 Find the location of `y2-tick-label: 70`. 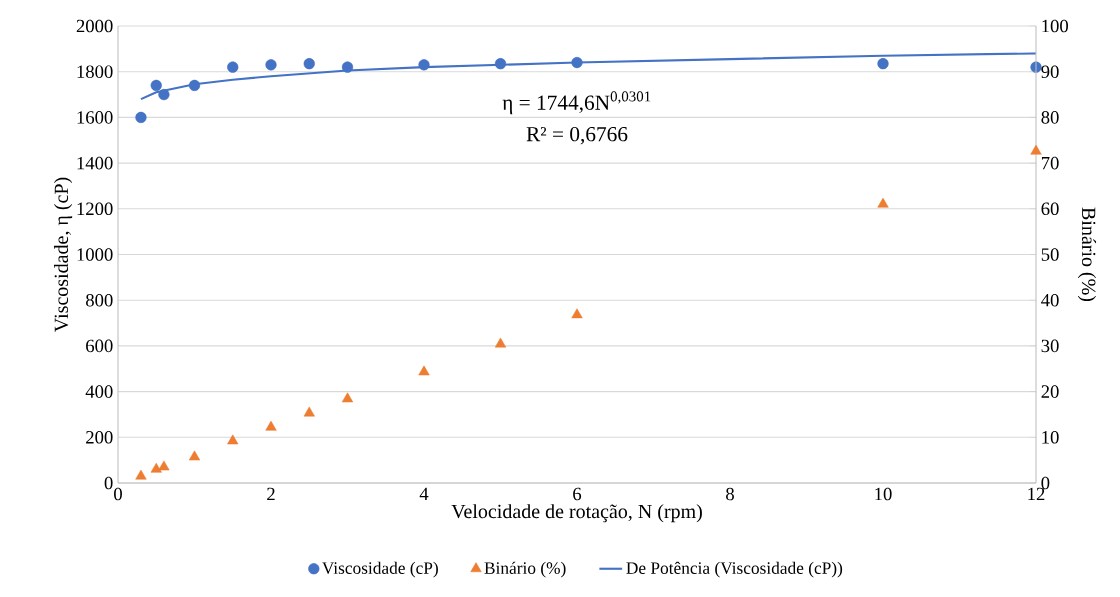

y2-tick-label: 70 is located at coordinates (1050, 163).